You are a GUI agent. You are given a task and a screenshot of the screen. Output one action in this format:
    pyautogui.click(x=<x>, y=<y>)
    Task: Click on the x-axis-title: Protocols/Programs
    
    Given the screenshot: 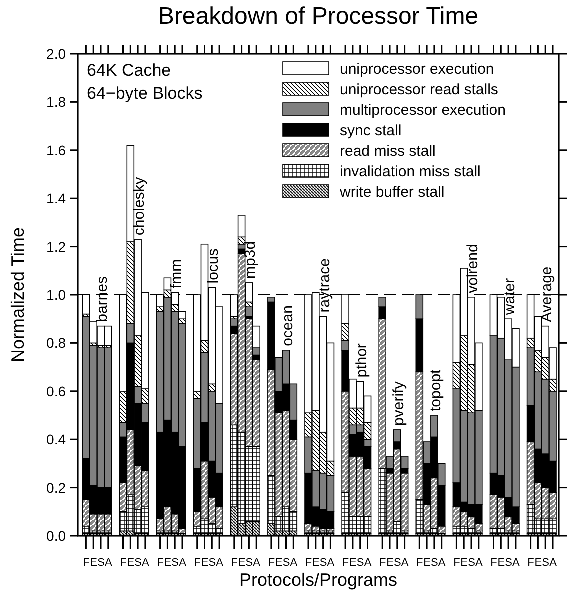 What is the action you would take?
    pyautogui.click(x=318, y=580)
    